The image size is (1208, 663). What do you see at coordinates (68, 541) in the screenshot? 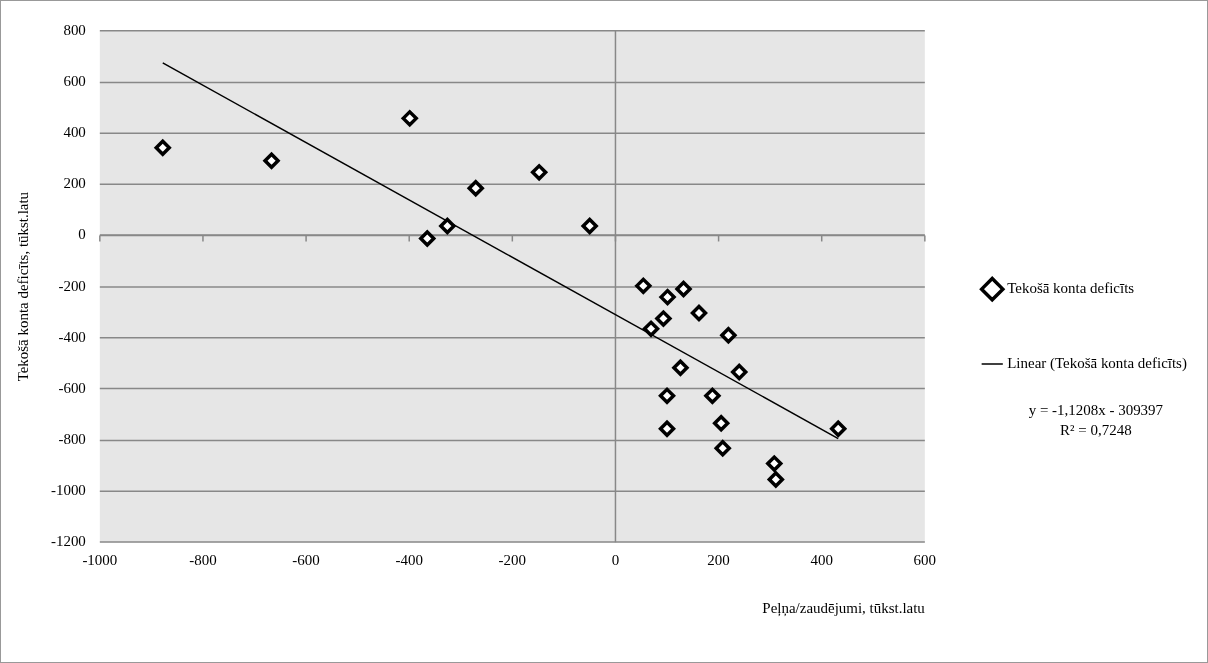
I see `y-tick-label: -1200` at bounding box center [68, 541].